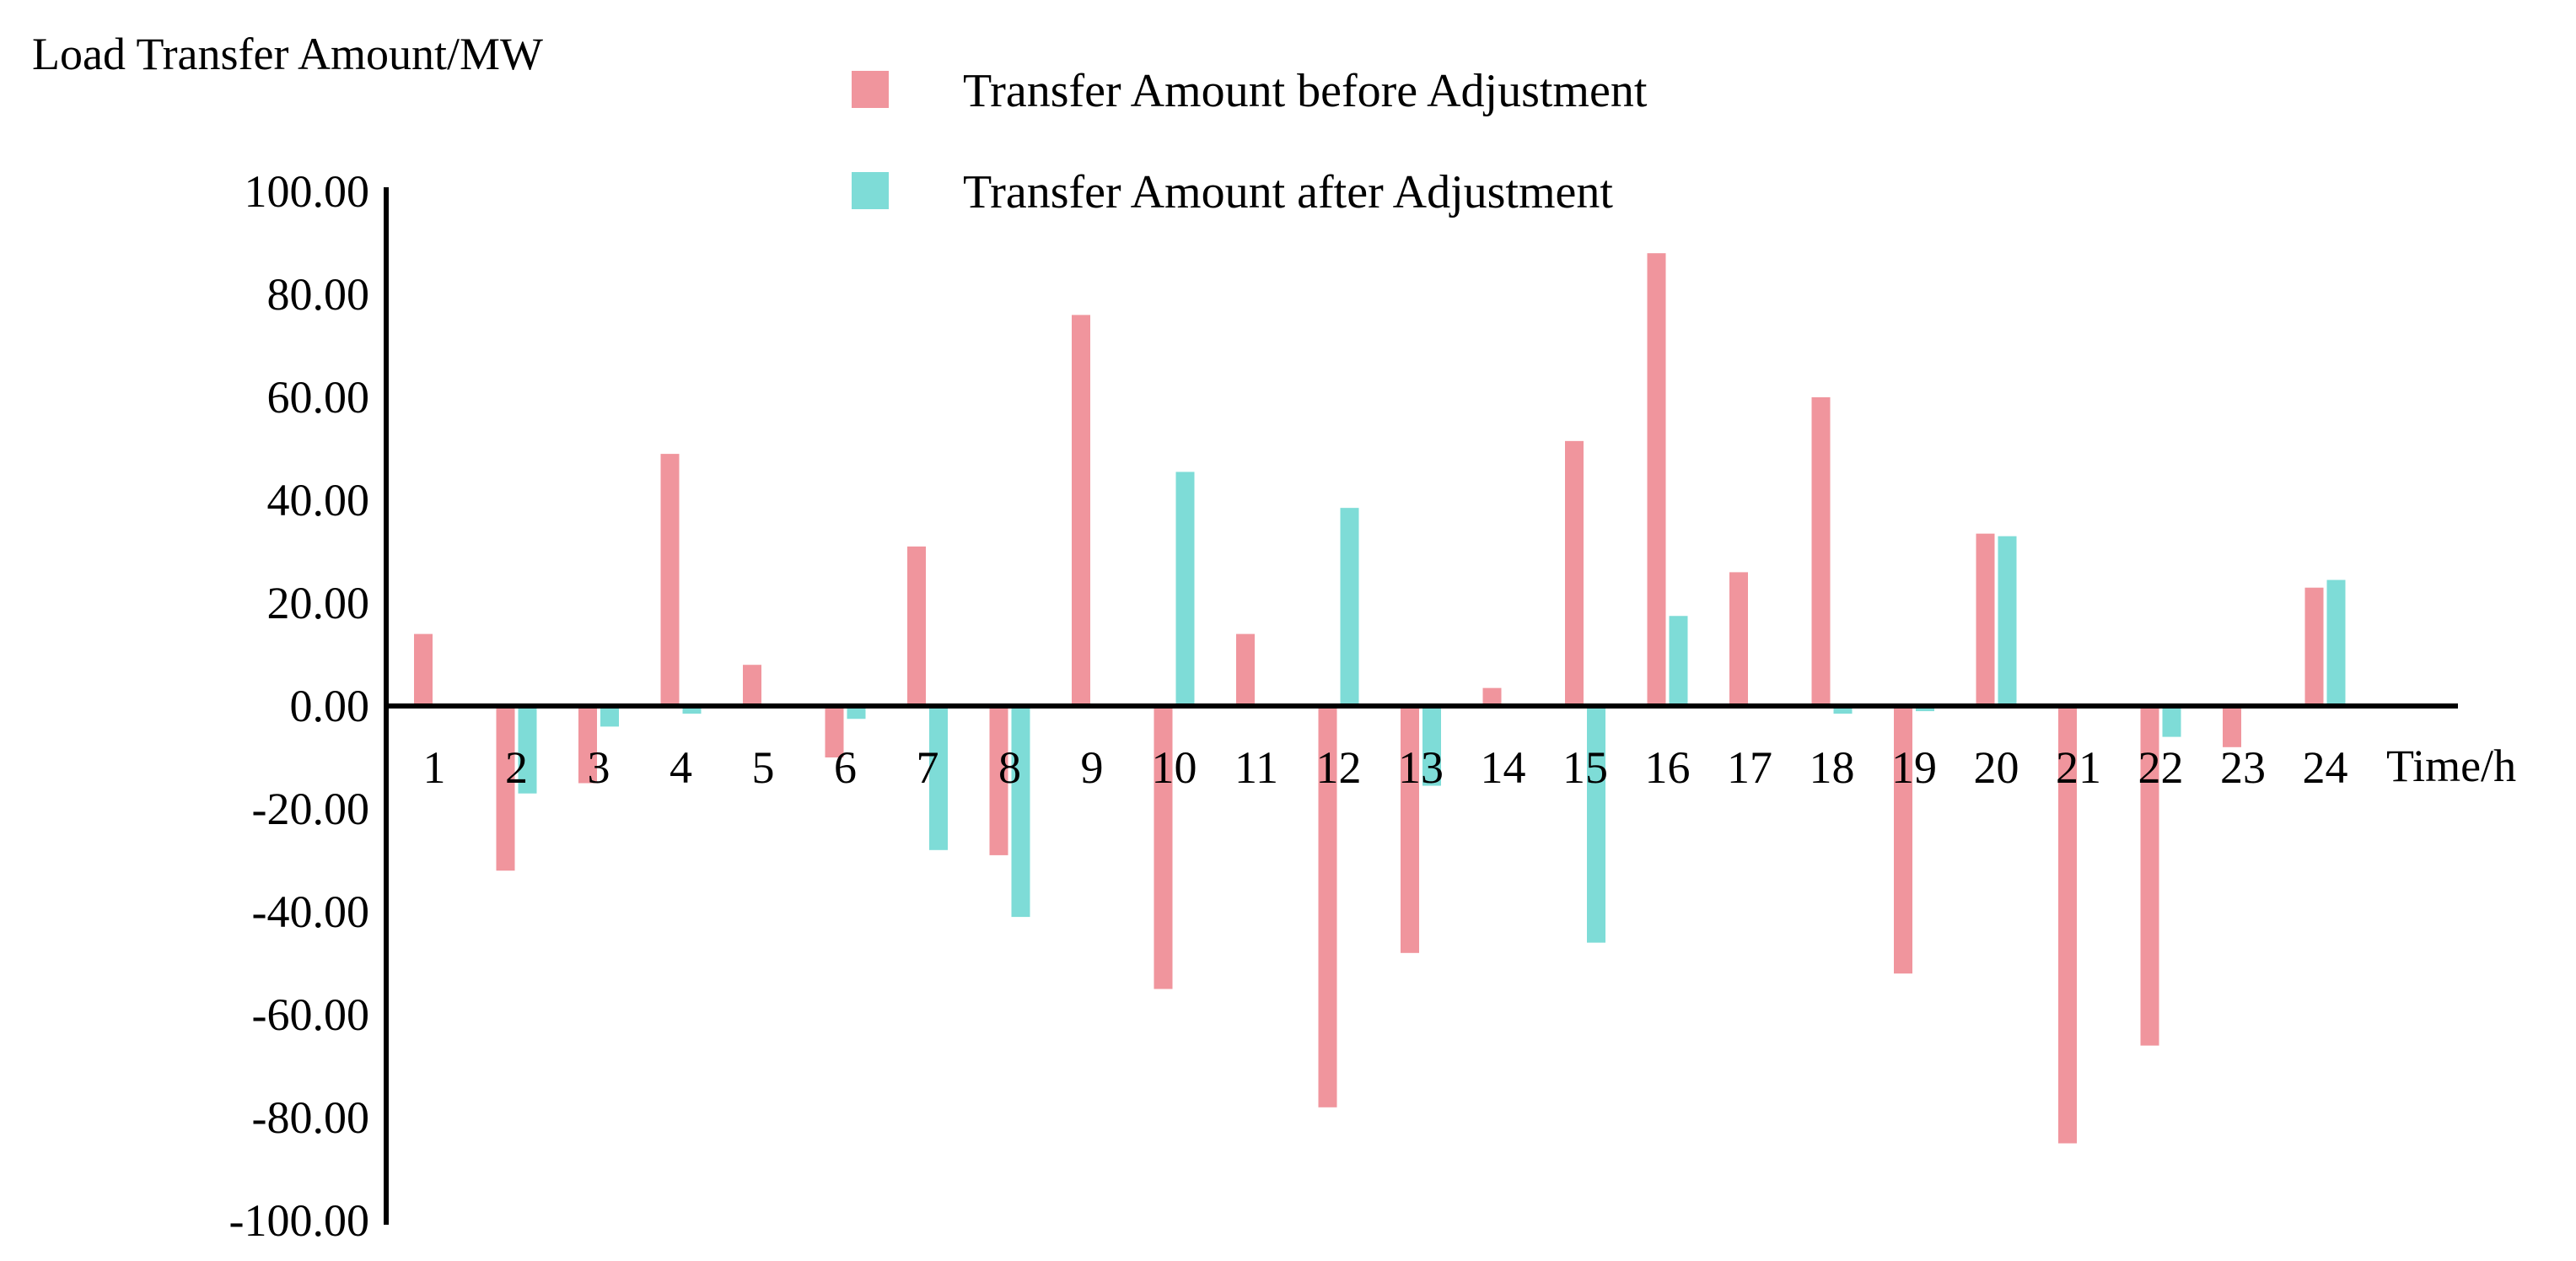 This screenshot has width=2576, height=1261. Describe the element at coordinates (1421, 767) in the screenshot. I see `x-tick-label-13: 13` at that location.